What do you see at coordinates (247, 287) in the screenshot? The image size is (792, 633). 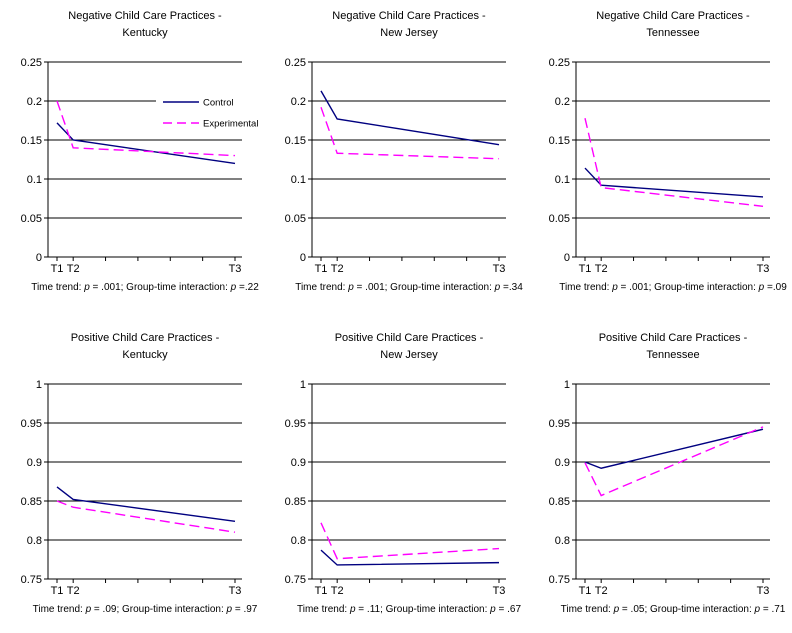 I see `caption-text: =.22` at bounding box center [247, 287].